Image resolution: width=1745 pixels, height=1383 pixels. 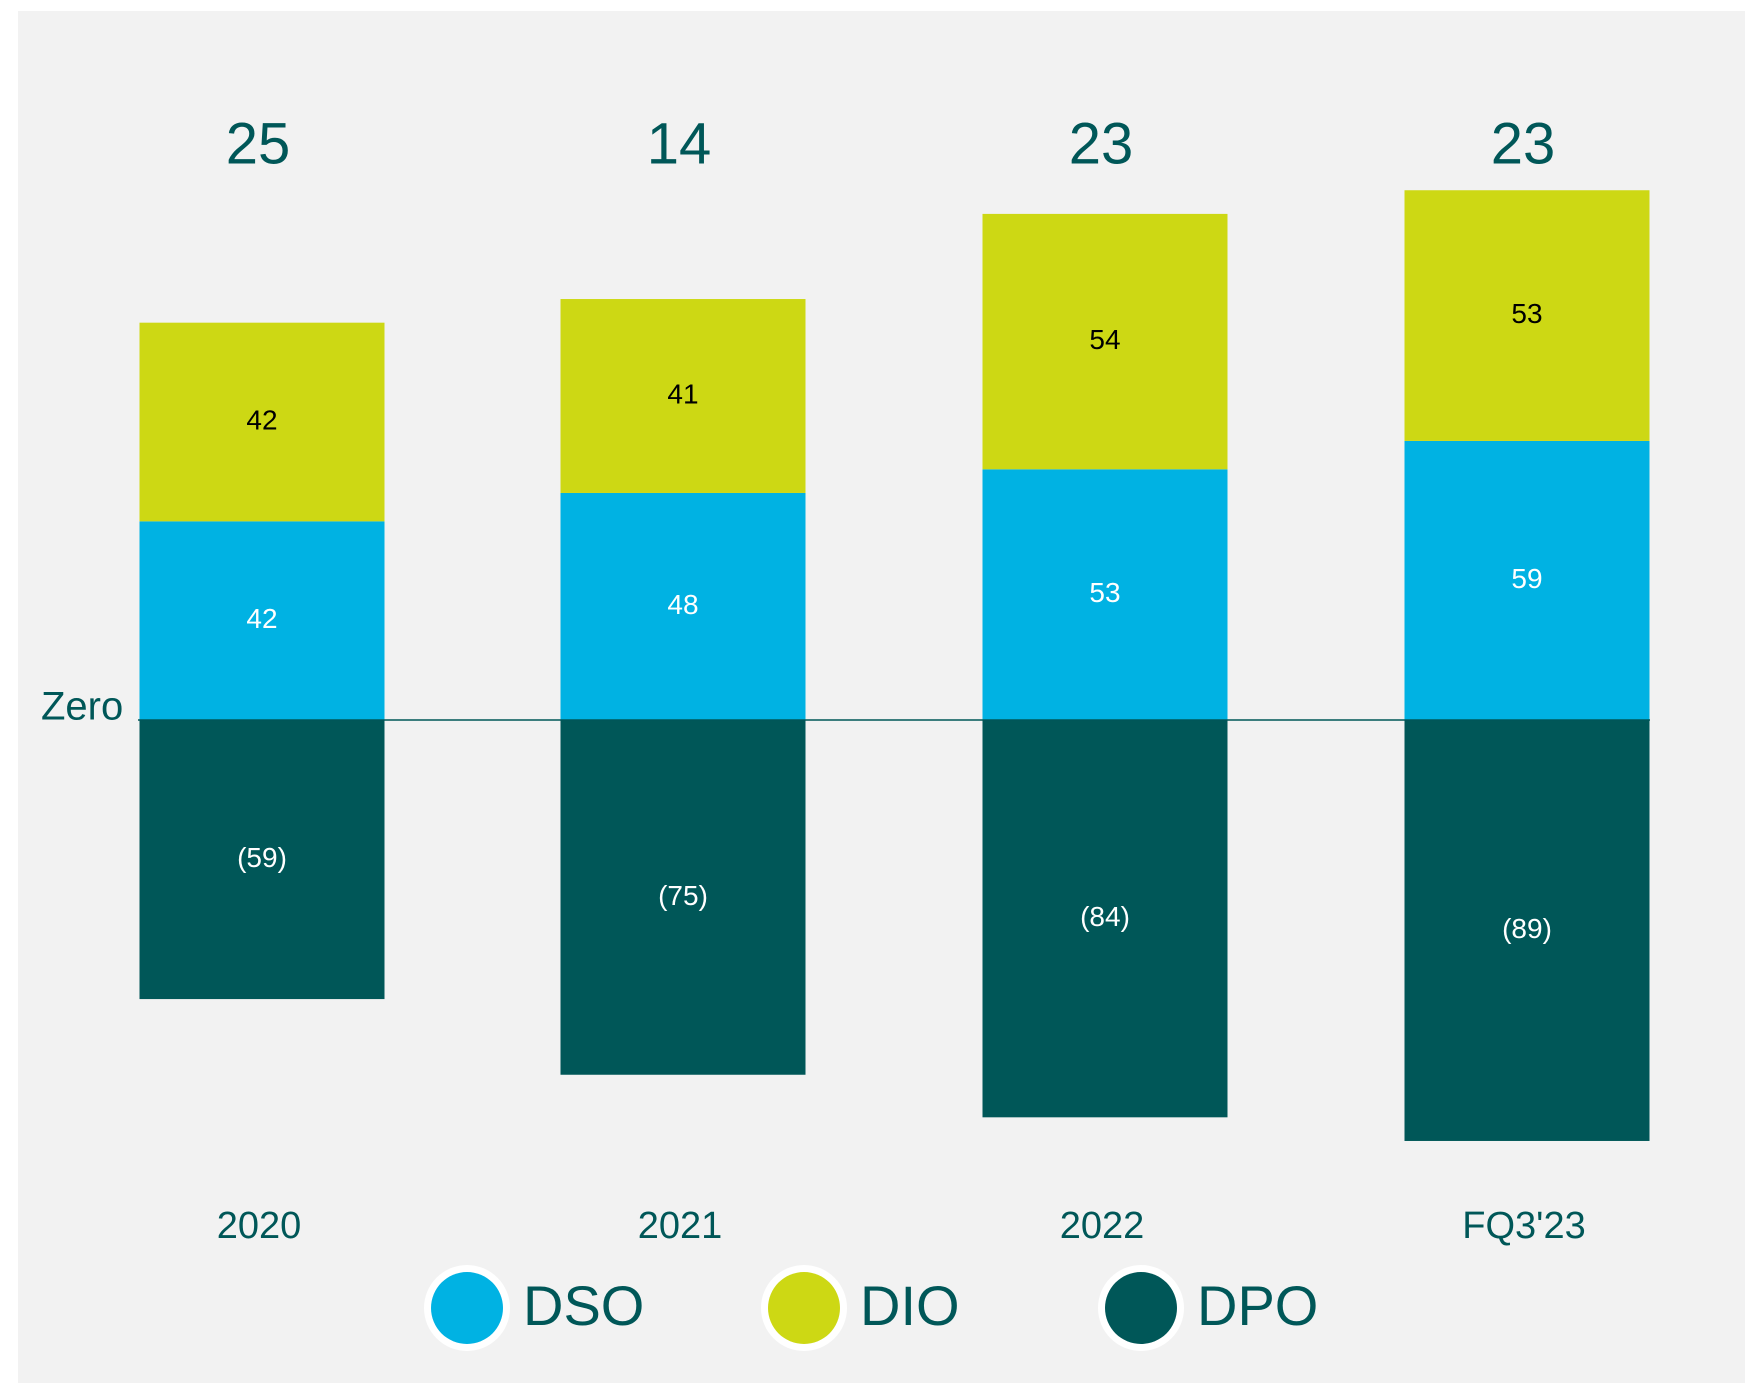 What do you see at coordinates (1102, 1226) in the screenshot?
I see `x-tick-label: 2022` at bounding box center [1102, 1226].